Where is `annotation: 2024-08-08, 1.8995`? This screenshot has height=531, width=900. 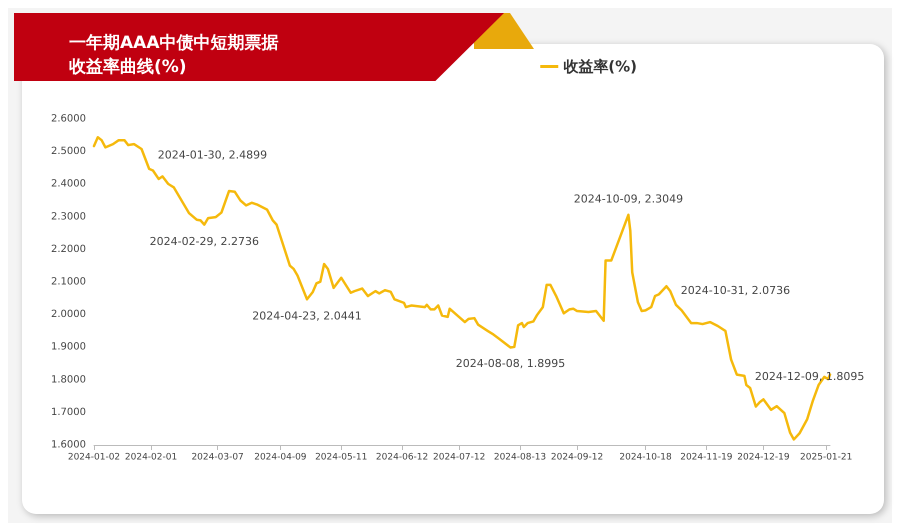 annotation: 2024-08-08, 1.8995 is located at coordinates (511, 363).